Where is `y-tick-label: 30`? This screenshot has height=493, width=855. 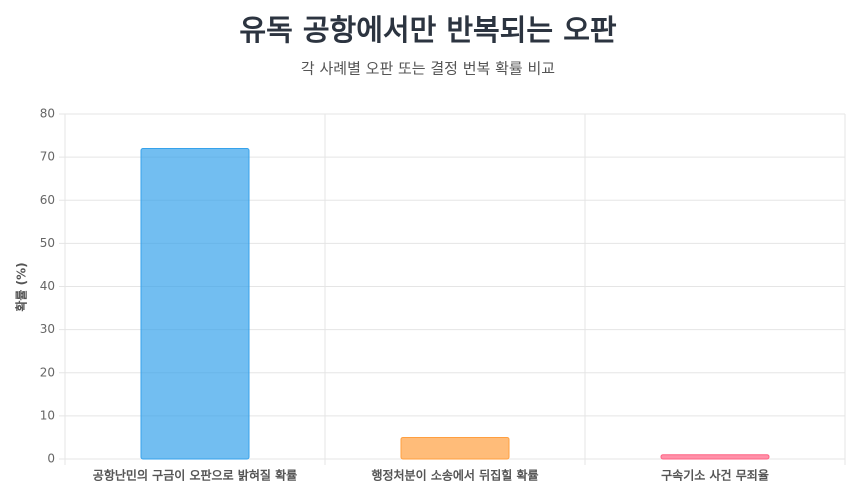
y-tick-label: 30 is located at coordinates (47, 329).